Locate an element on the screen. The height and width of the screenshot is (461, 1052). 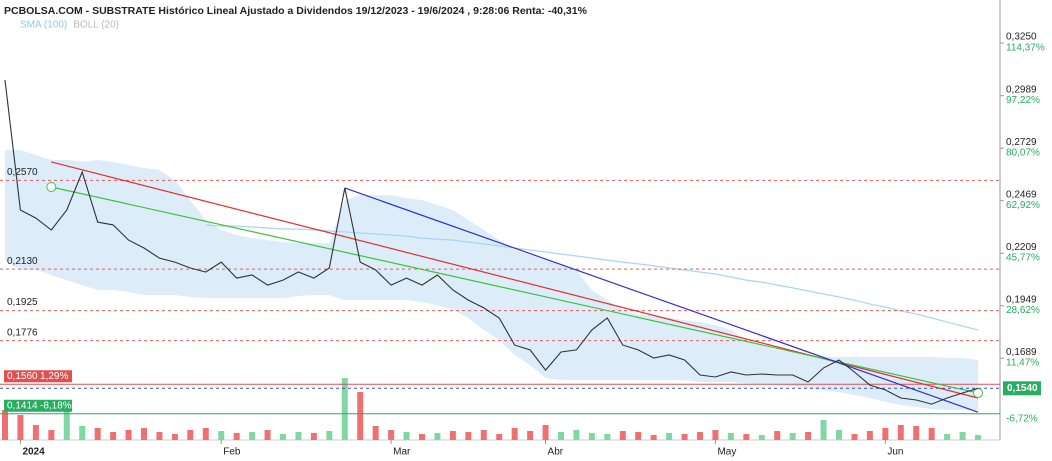
level-label: 0,1776 is located at coordinates (22, 332).